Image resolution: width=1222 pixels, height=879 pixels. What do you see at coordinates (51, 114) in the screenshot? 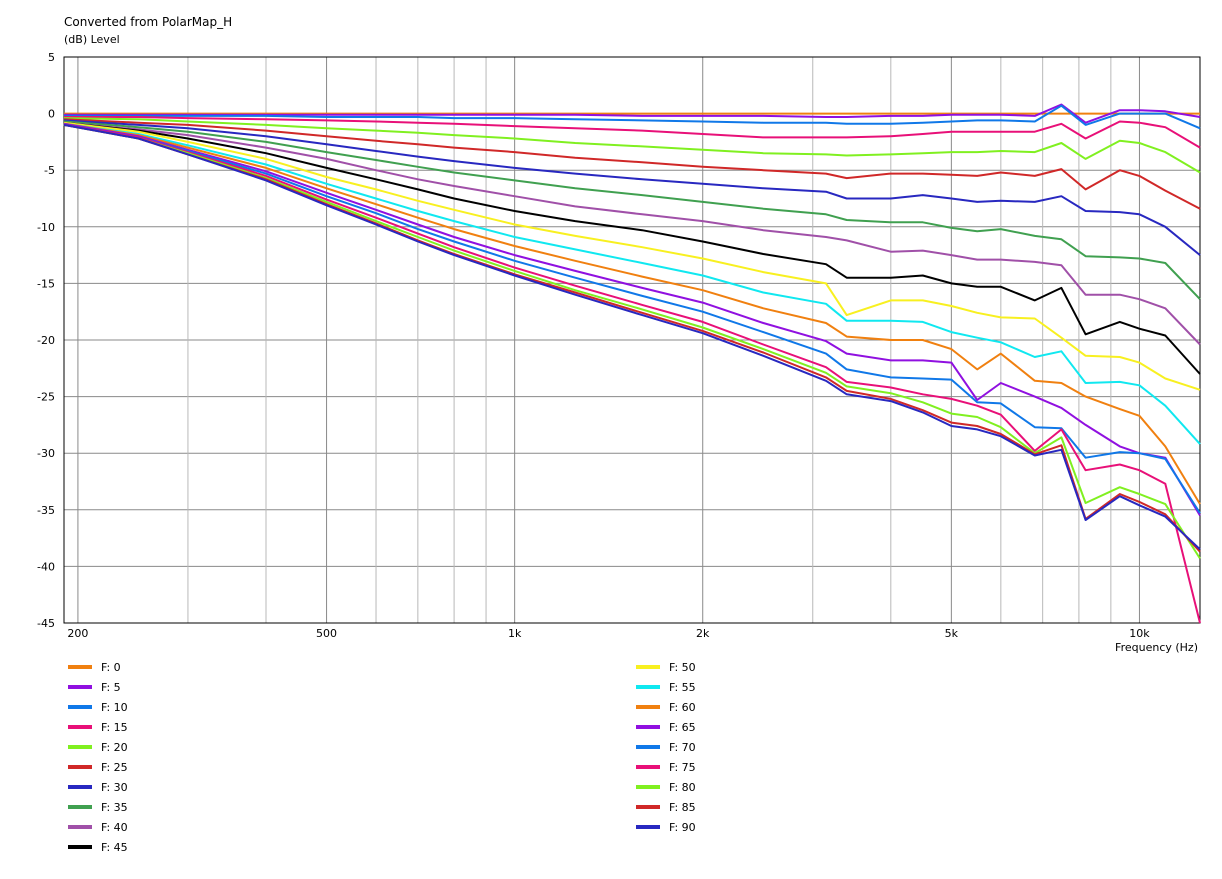
I see `y-tick-label: 0` at bounding box center [51, 114].